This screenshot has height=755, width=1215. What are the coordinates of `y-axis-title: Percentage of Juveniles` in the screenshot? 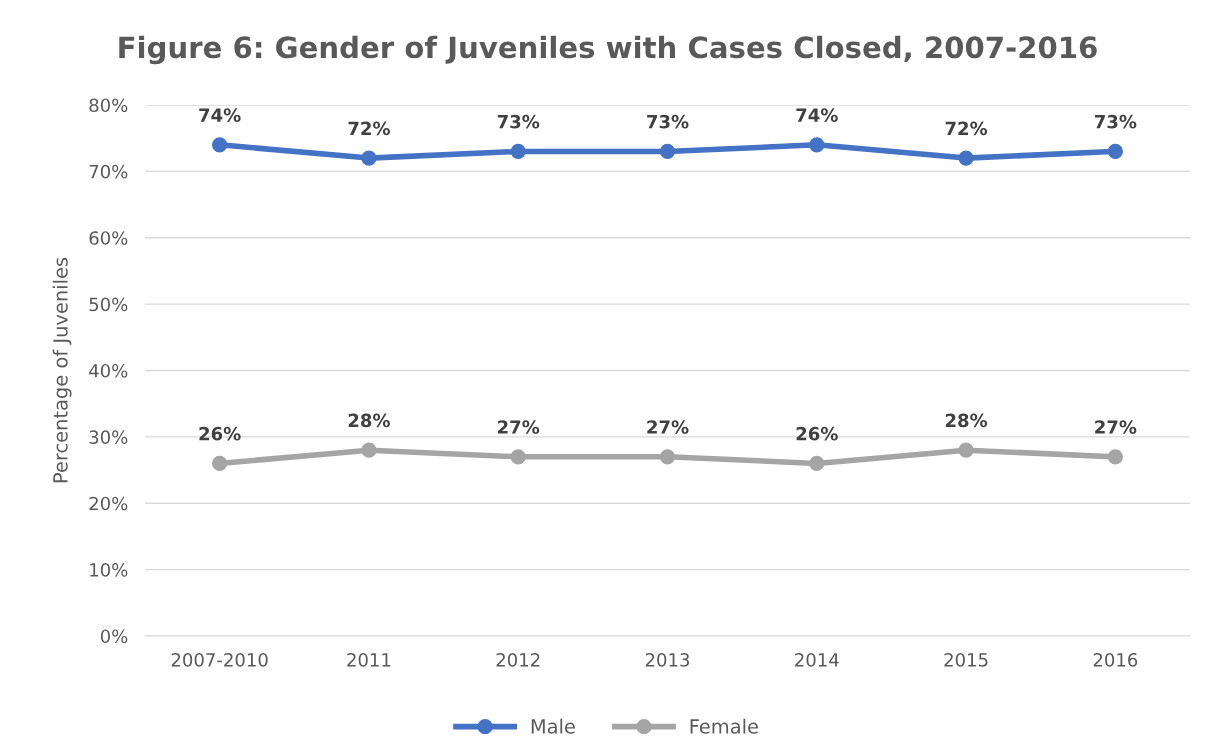 It's located at (62, 370).